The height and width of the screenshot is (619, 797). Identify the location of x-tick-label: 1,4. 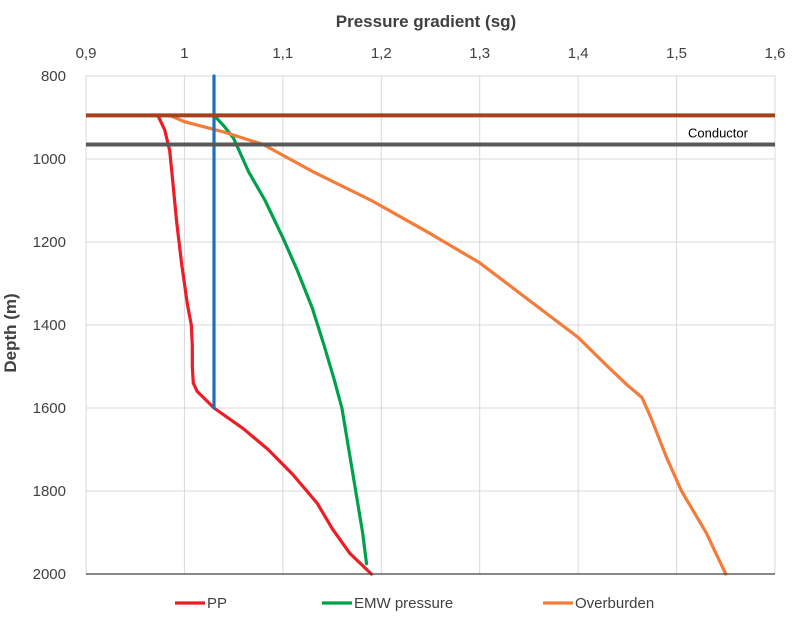
(578, 53).